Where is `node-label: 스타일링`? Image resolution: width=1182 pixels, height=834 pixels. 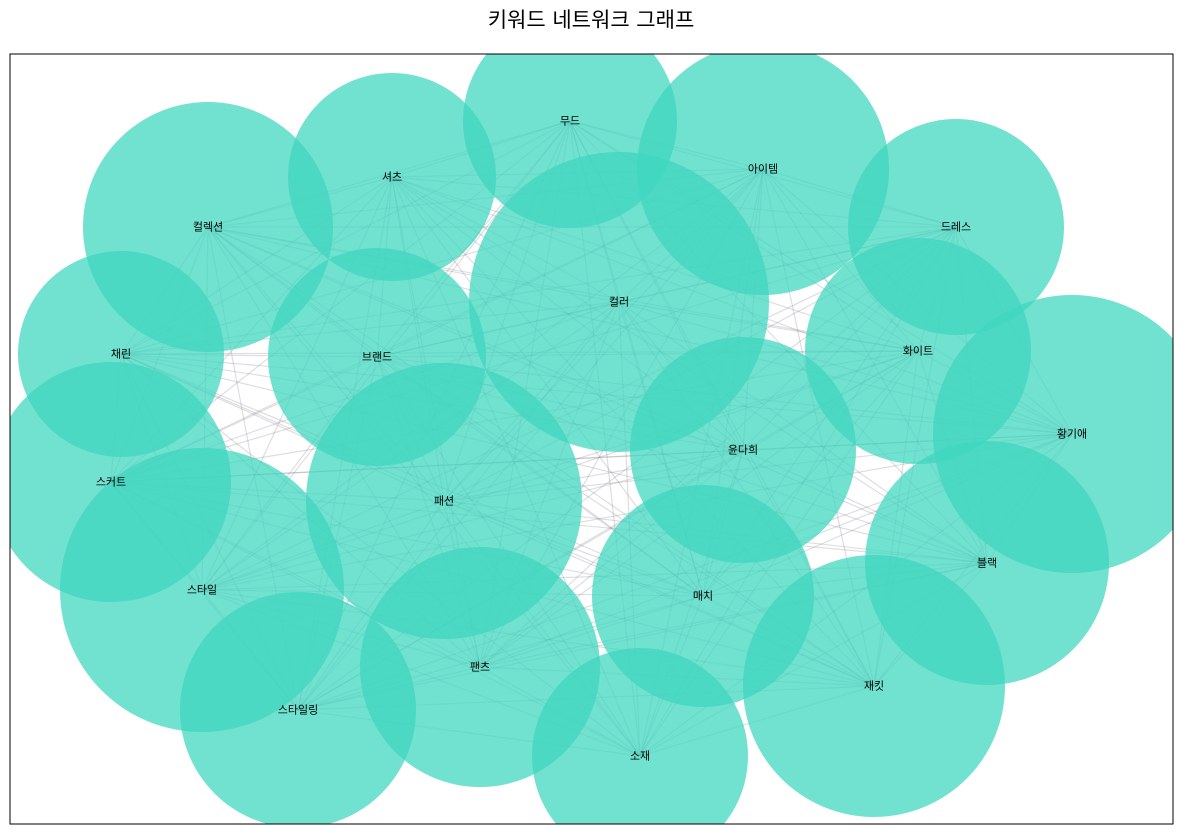
node-label: 스타일링 is located at coordinates (298, 710).